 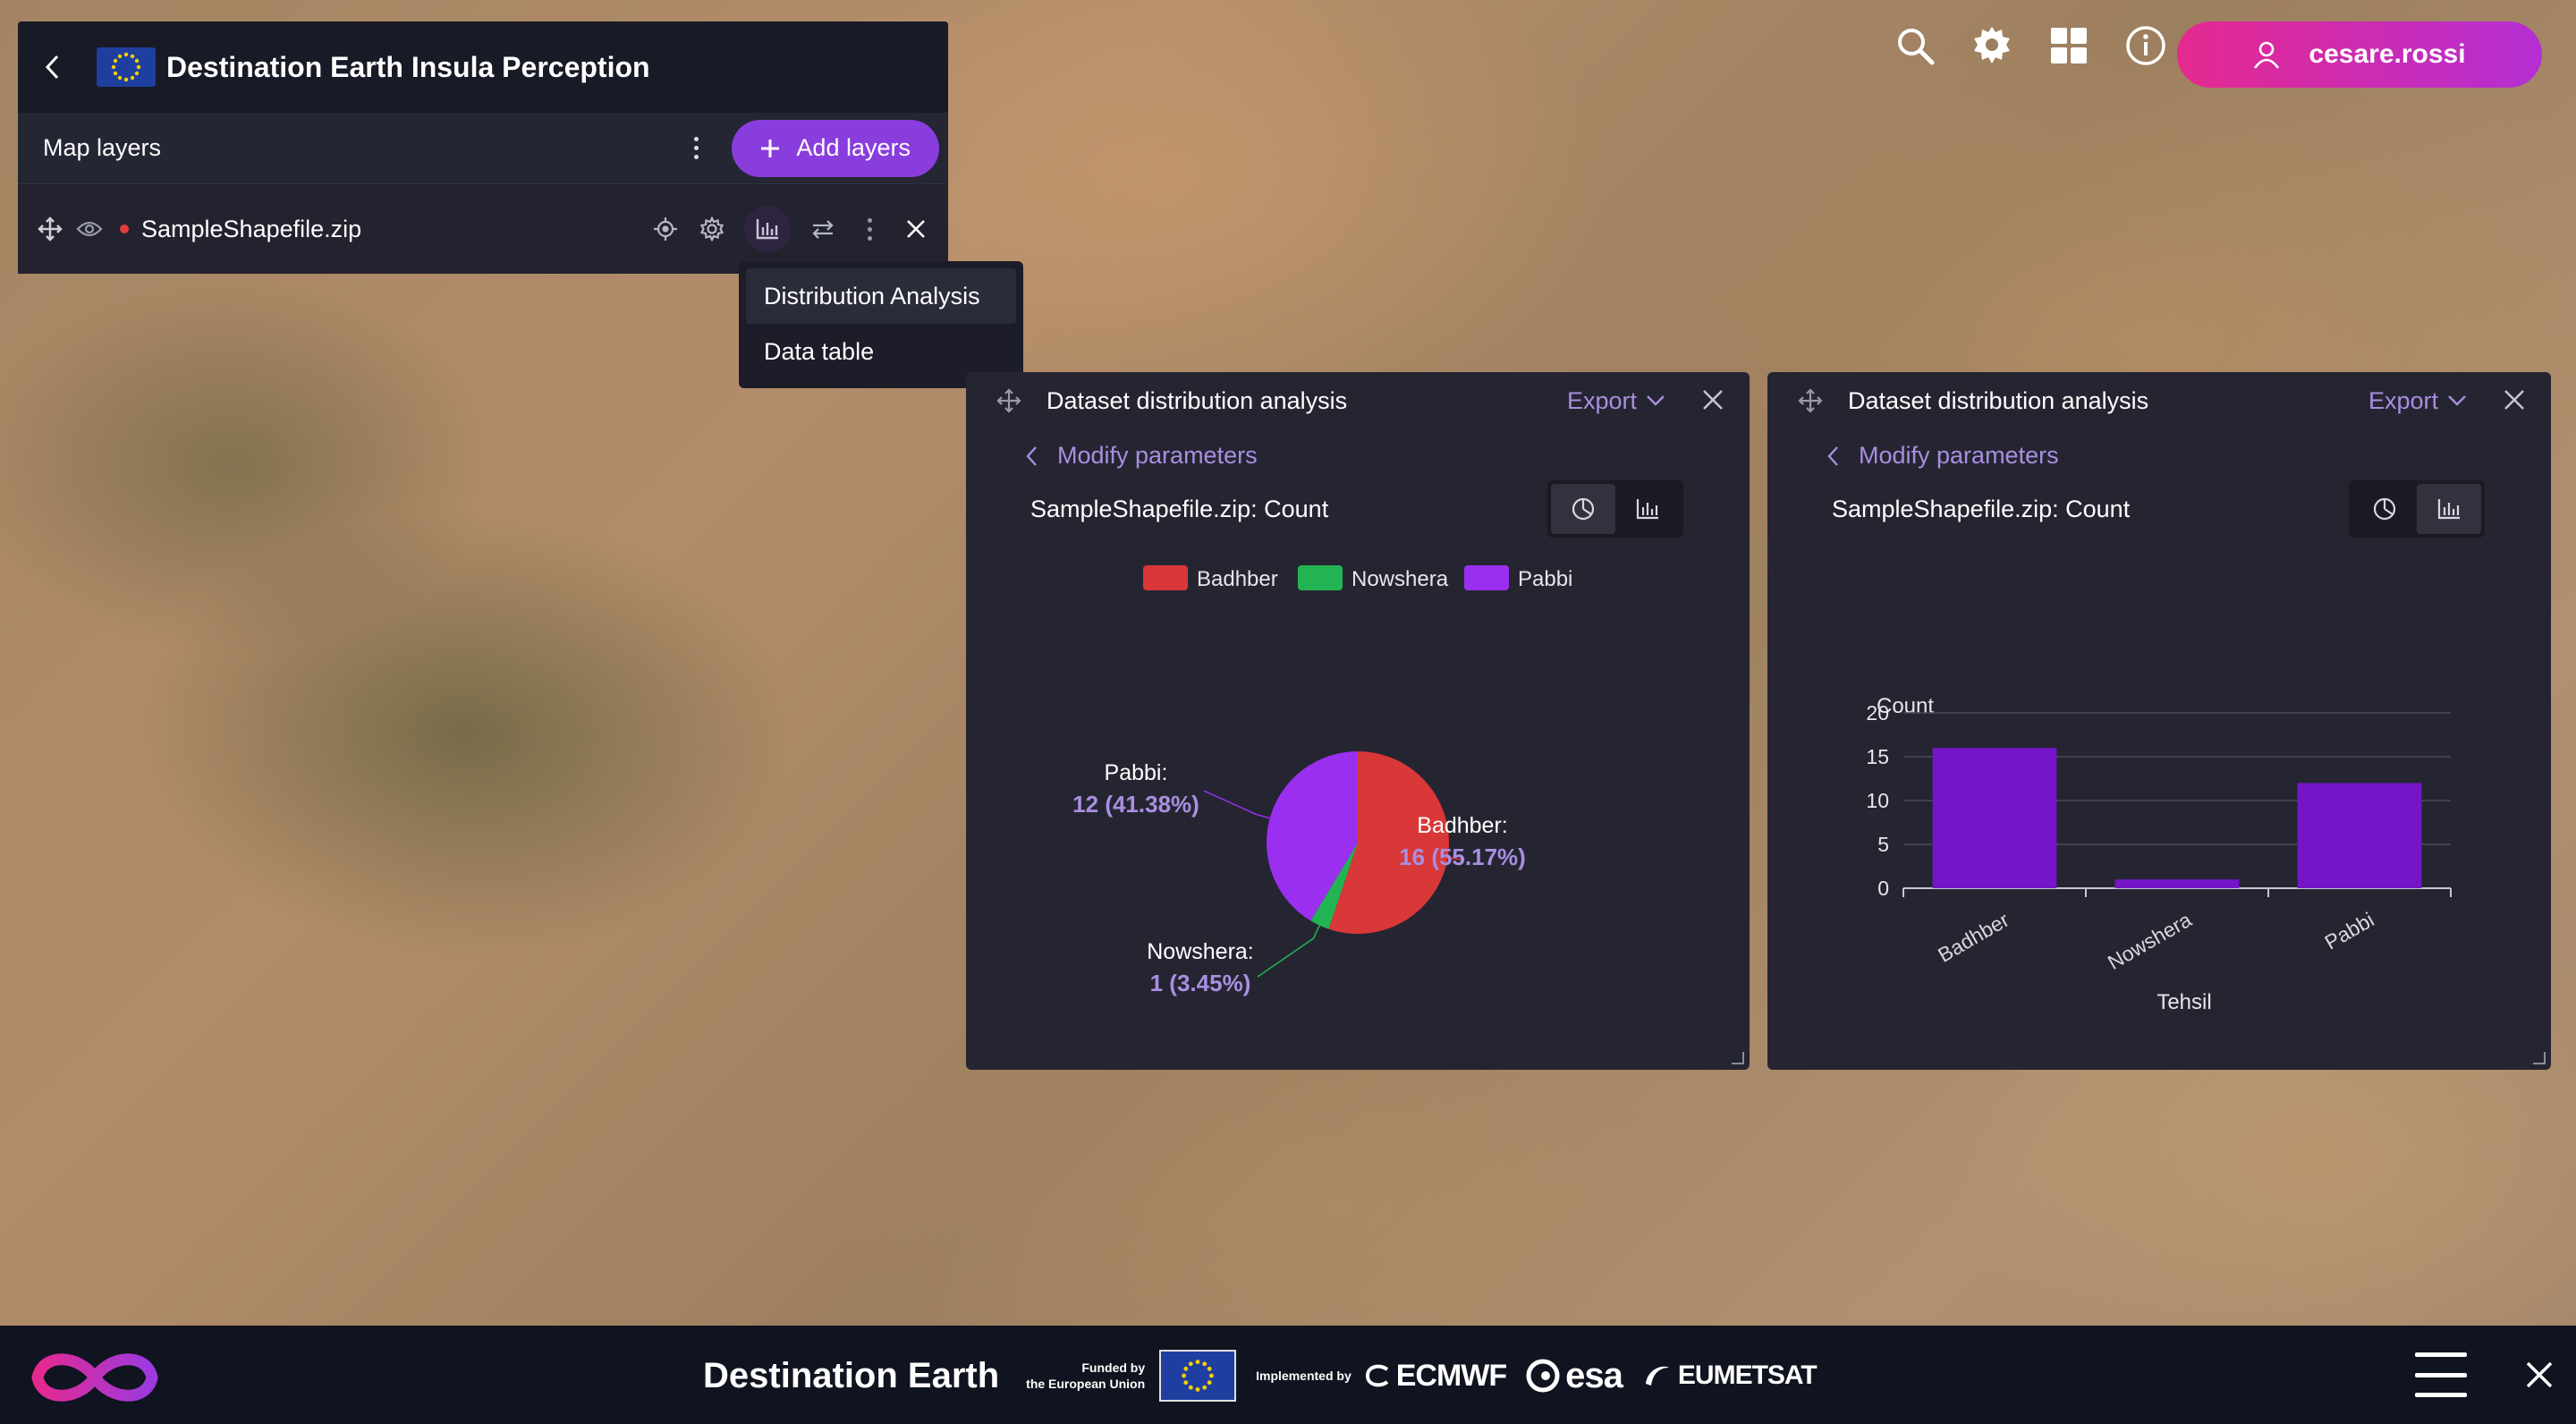 What do you see at coordinates (1200, 983) in the screenshot?
I see `pie-label-value: 1 (3.45%)` at bounding box center [1200, 983].